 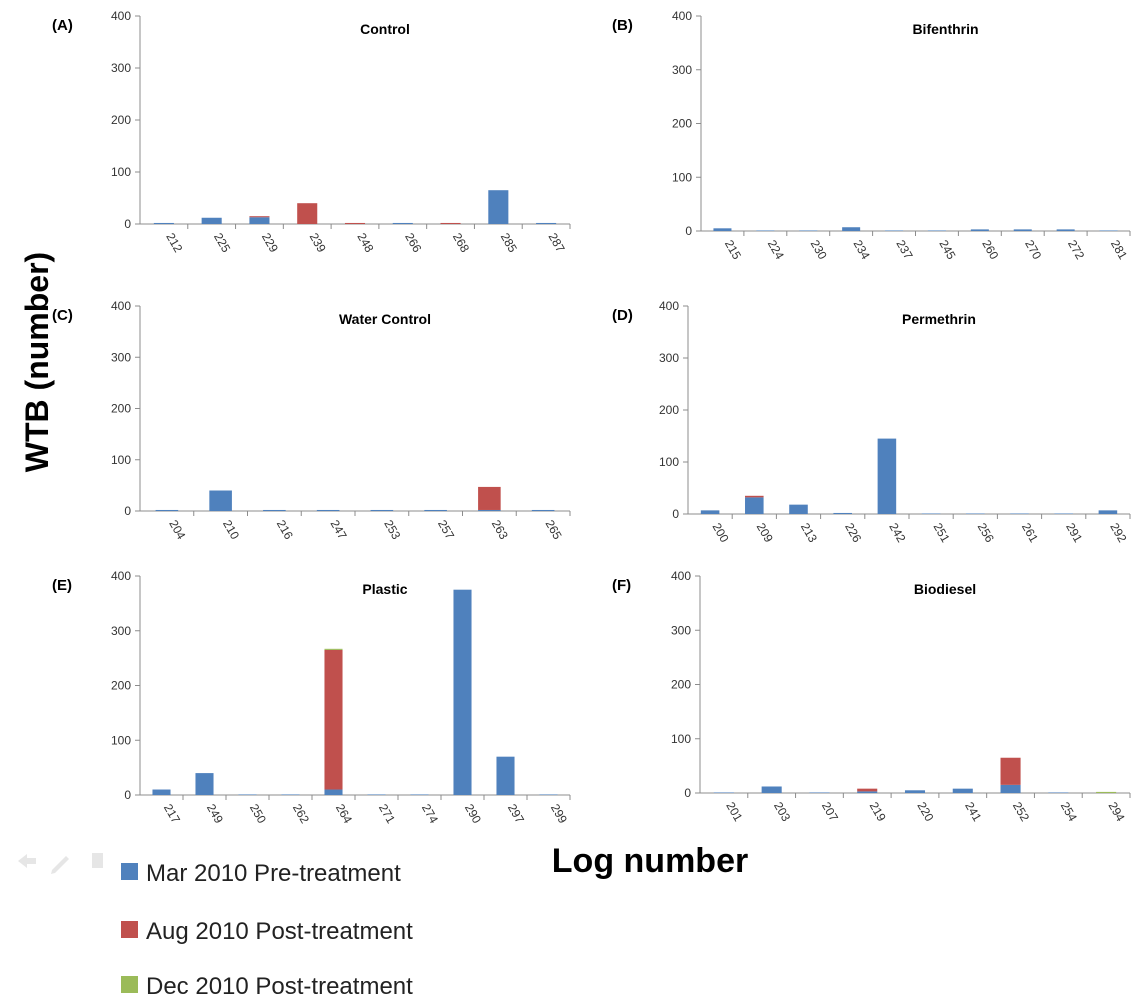 I want to click on bar-274-mar-2010-pre-treatment, so click(x=419, y=794).